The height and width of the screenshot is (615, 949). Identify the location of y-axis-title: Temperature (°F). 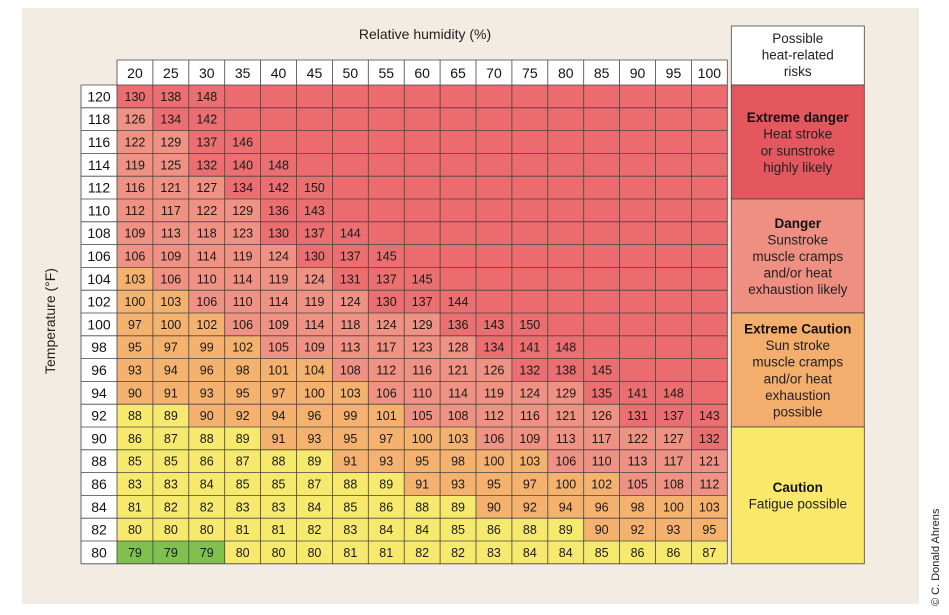
(50, 321).